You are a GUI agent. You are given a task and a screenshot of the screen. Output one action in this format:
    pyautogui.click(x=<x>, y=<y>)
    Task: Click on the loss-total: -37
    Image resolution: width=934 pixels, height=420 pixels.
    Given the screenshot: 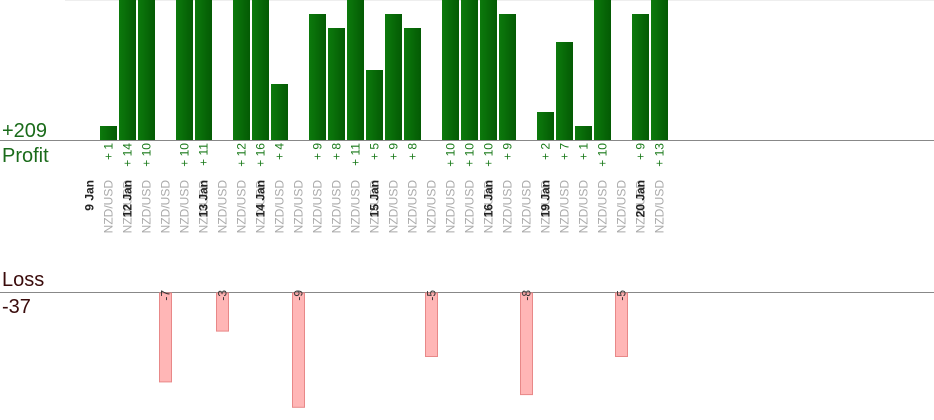 What is the action you would take?
    pyautogui.click(x=16, y=307)
    